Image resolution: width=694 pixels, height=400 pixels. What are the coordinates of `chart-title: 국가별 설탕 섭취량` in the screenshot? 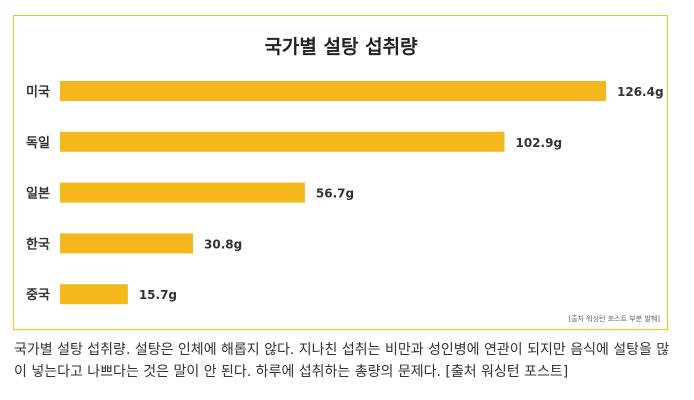 It's located at (341, 47).